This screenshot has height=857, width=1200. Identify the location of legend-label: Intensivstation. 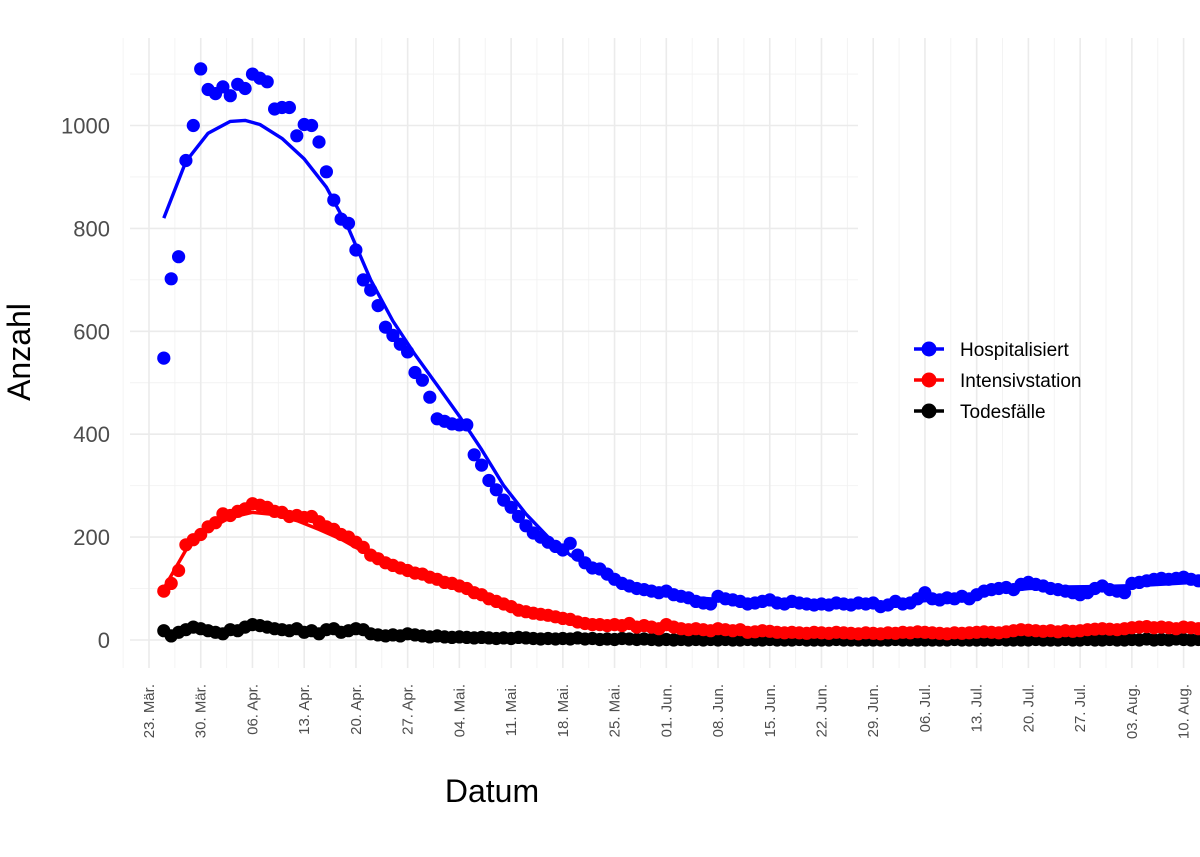
(1020, 381).